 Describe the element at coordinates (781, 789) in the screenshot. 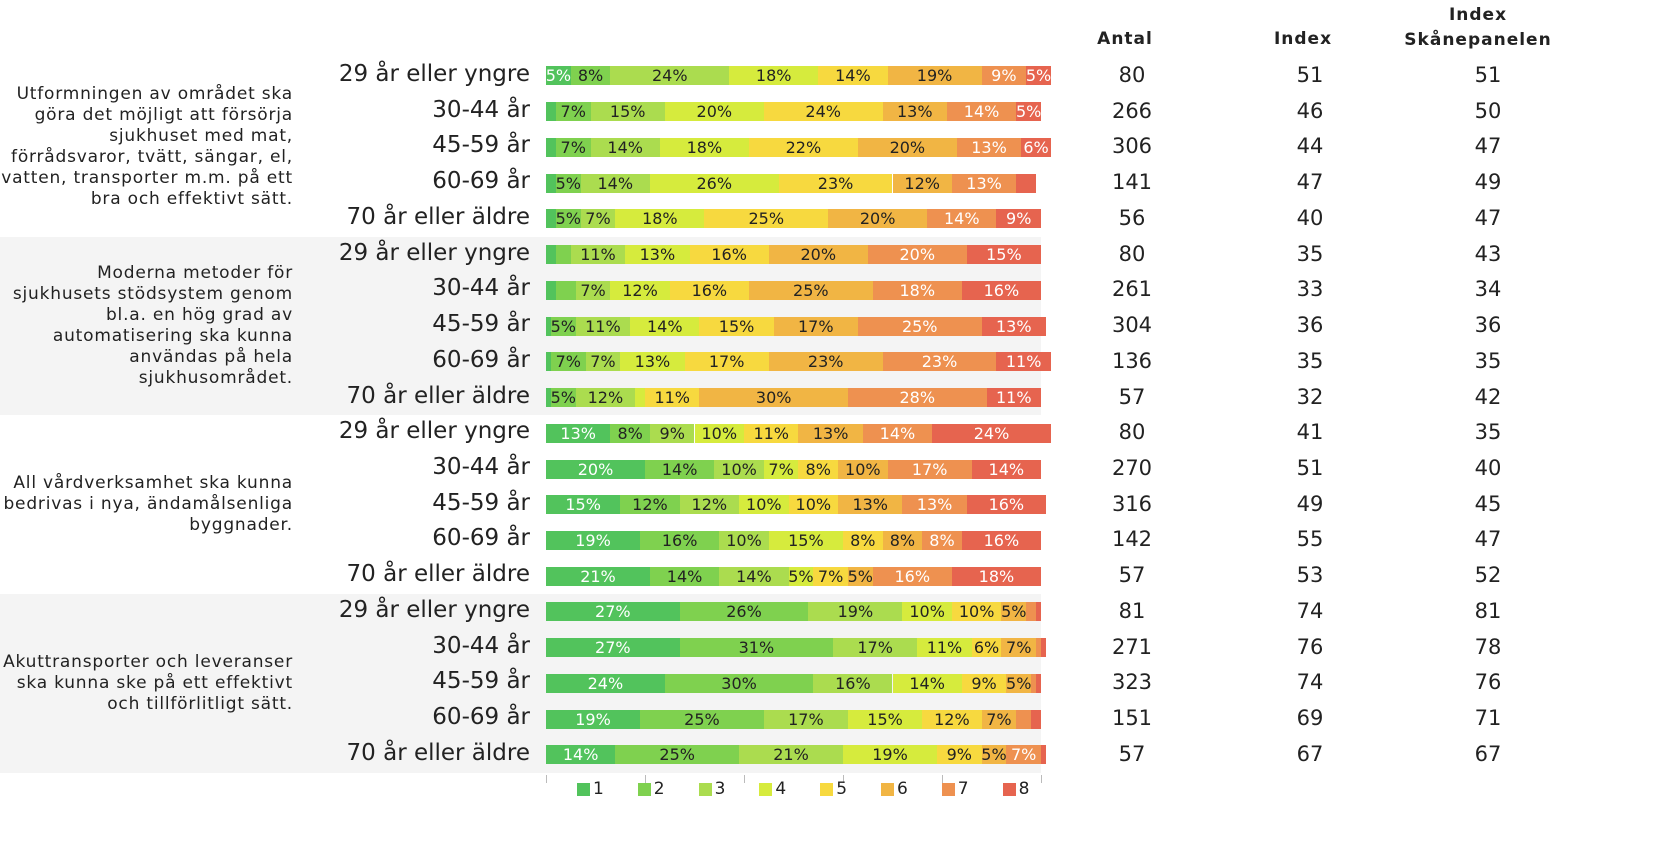

I see `legend-label: 4` at that location.